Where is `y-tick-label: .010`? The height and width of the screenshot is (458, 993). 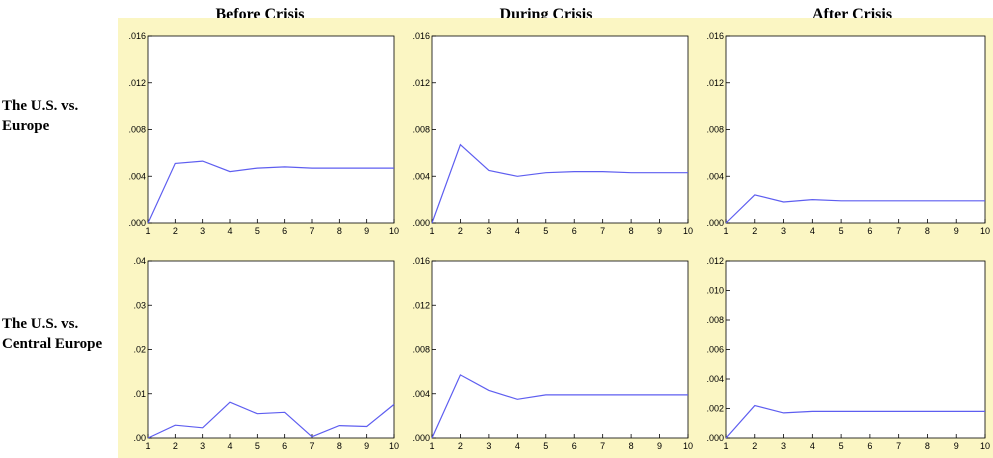 y-tick-label: .010 is located at coordinates (715, 291).